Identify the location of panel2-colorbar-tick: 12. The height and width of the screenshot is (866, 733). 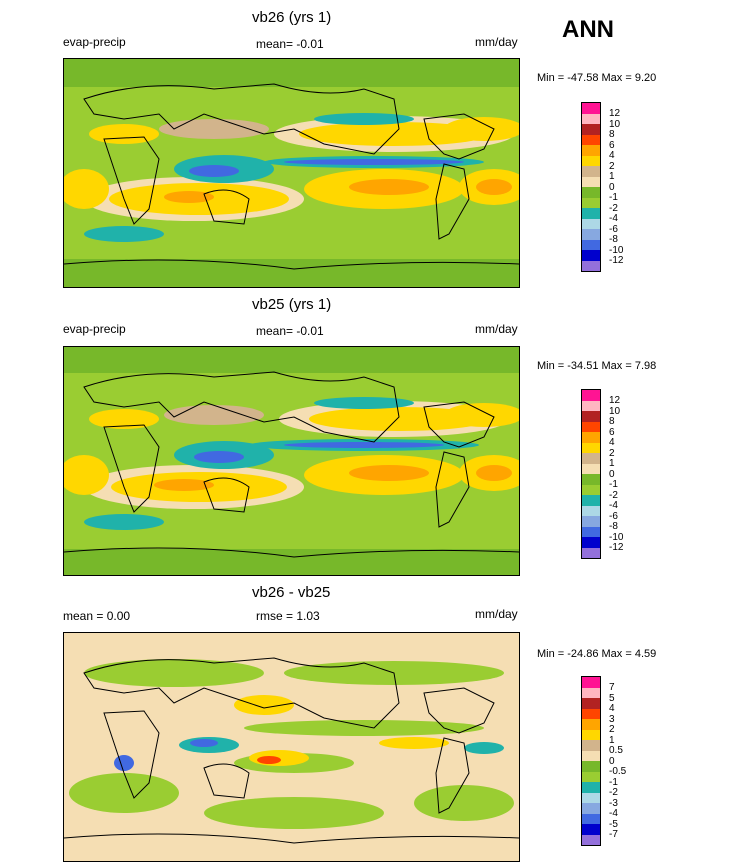
(615, 400).